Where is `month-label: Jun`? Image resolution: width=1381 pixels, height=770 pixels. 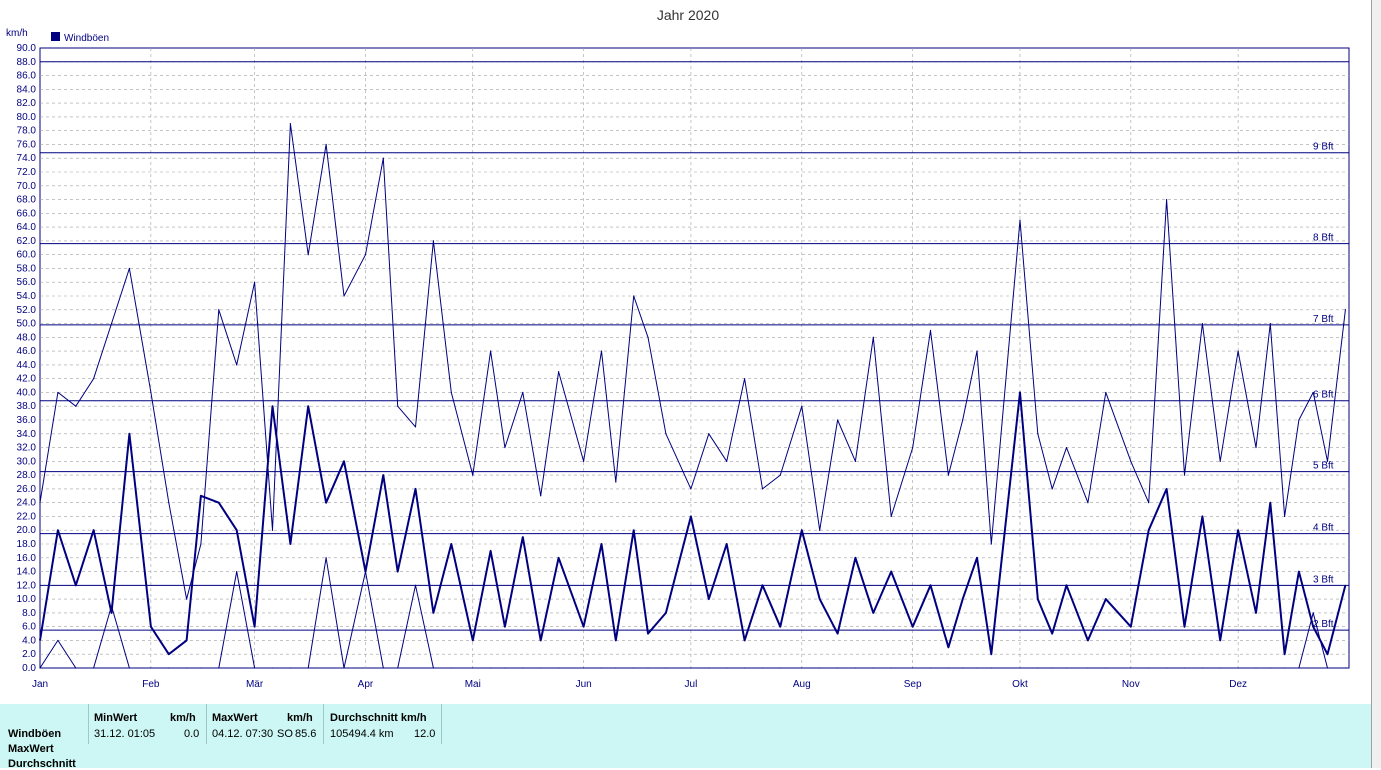
month-label: Jun is located at coordinates (584, 684).